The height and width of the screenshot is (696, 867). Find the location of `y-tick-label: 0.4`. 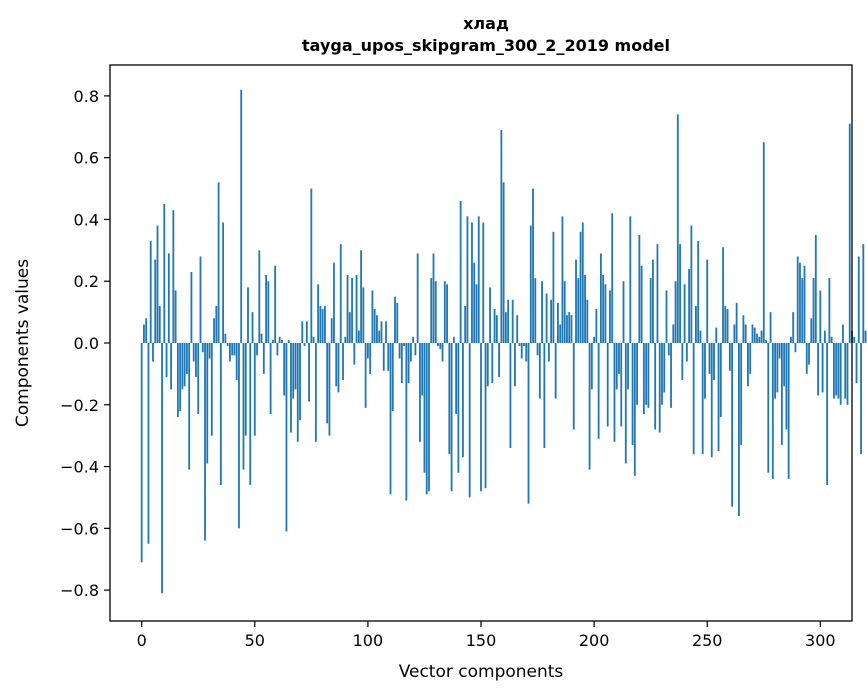

y-tick-label: 0.4 is located at coordinates (86, 219).